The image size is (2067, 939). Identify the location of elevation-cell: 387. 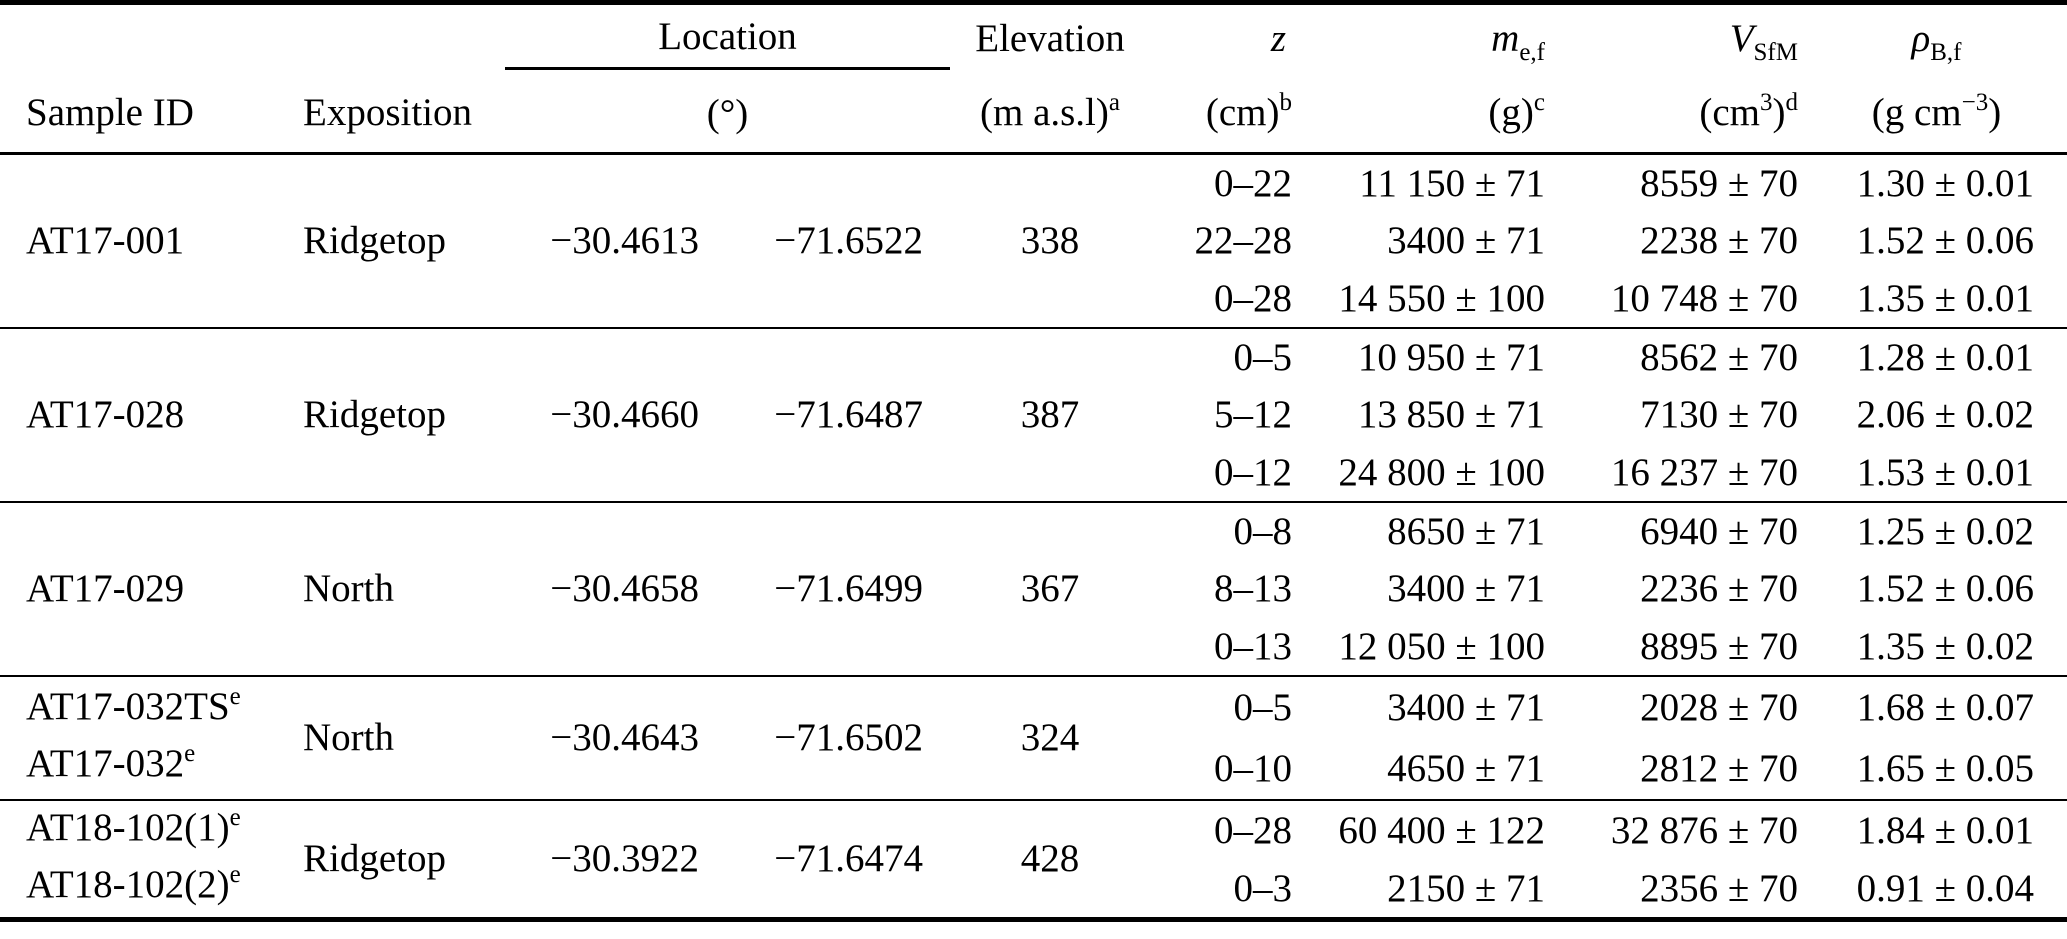
(1050, 414).